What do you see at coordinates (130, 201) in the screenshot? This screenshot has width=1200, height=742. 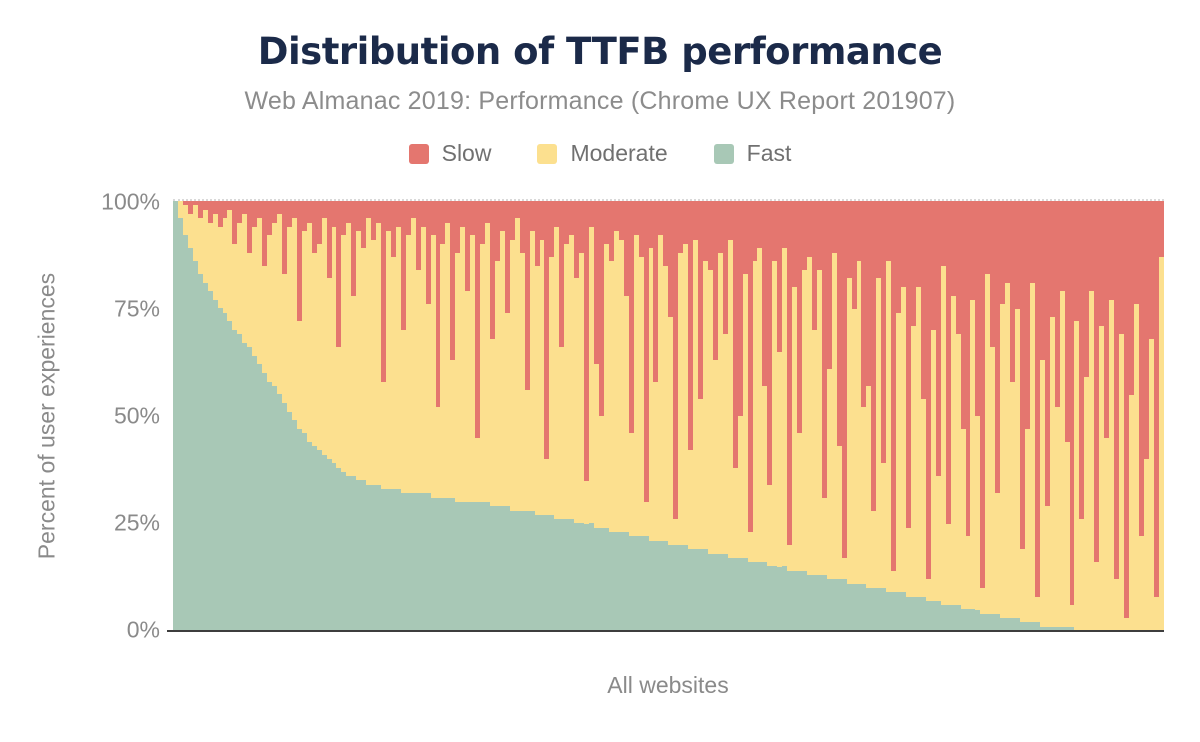 I see `y-tick-100: 100%` at bounding box center [130, 201].